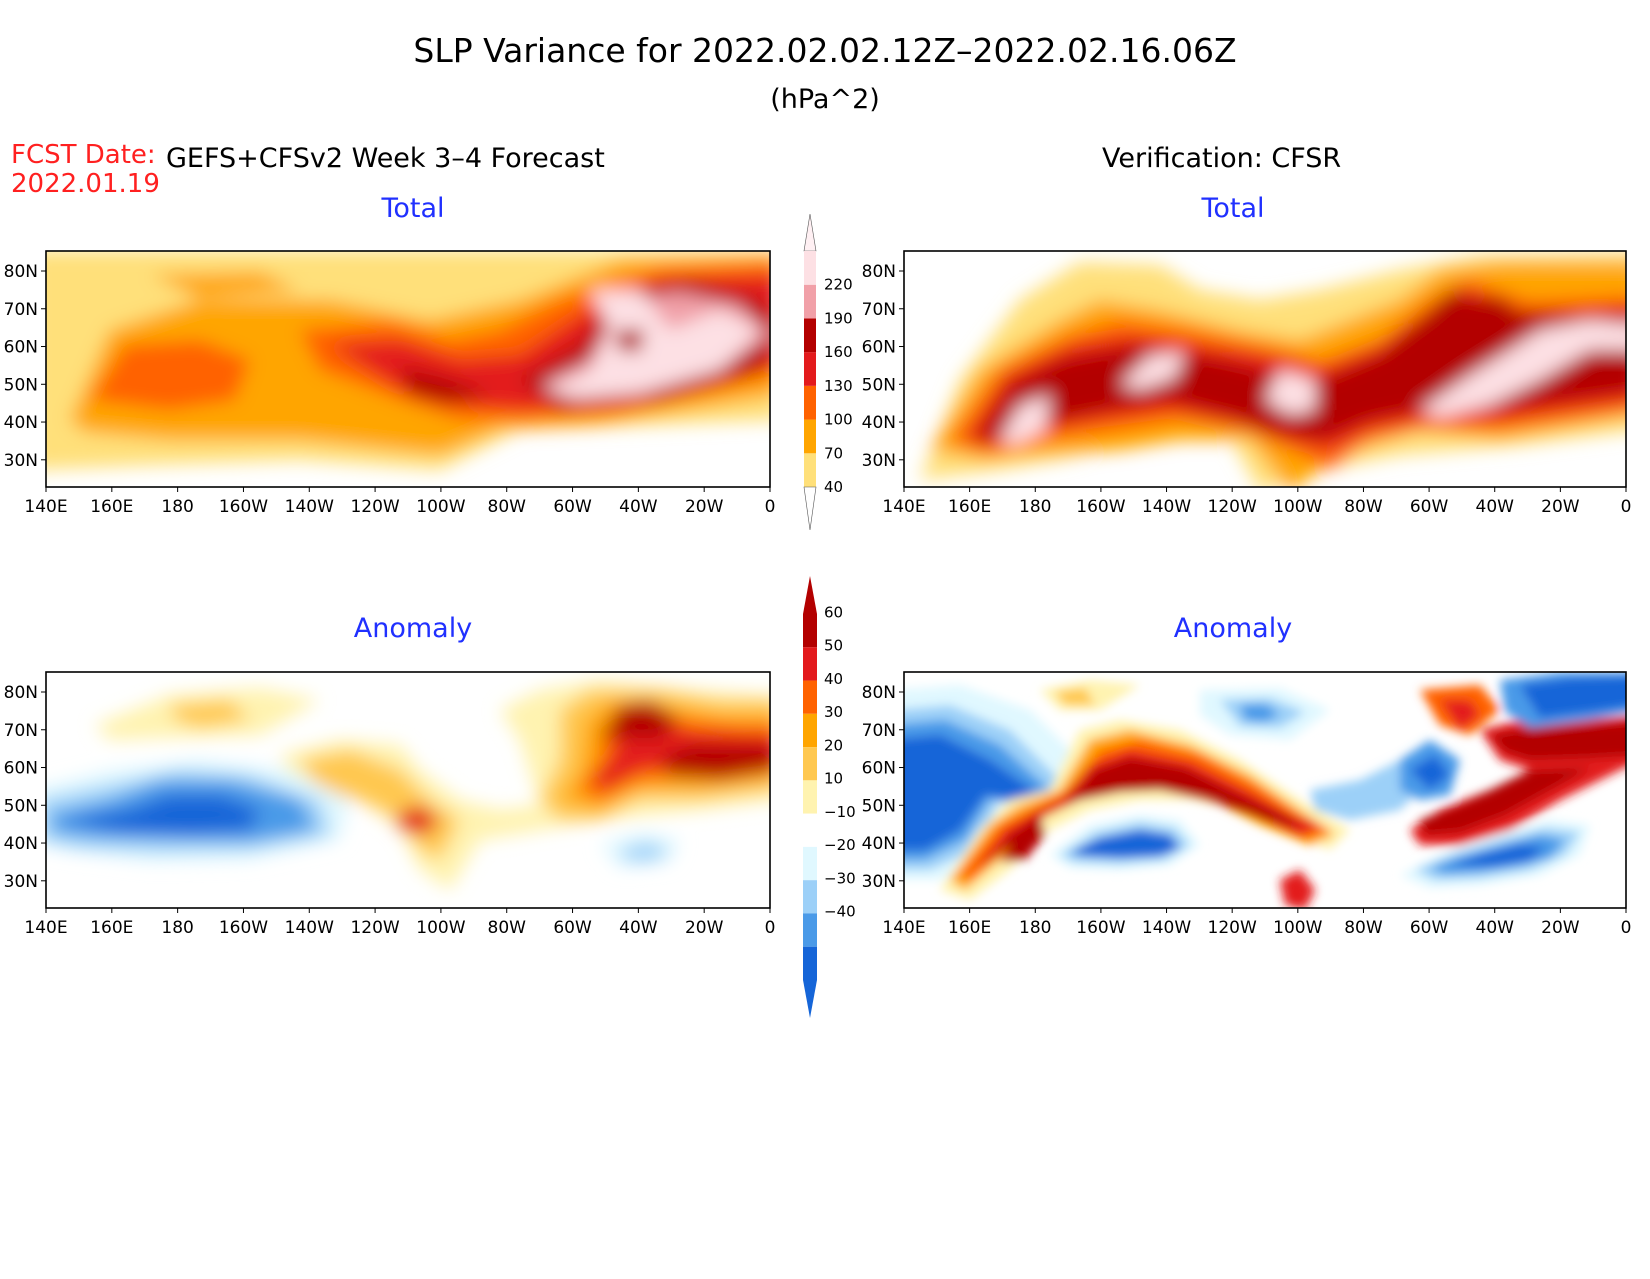 The image size is (1650, 1279). What do you see at coordinates (770, 928) in the screenshot?
I see `forecast-anomaly-lon-tick-label: 0` at bounding box center [770, 928].